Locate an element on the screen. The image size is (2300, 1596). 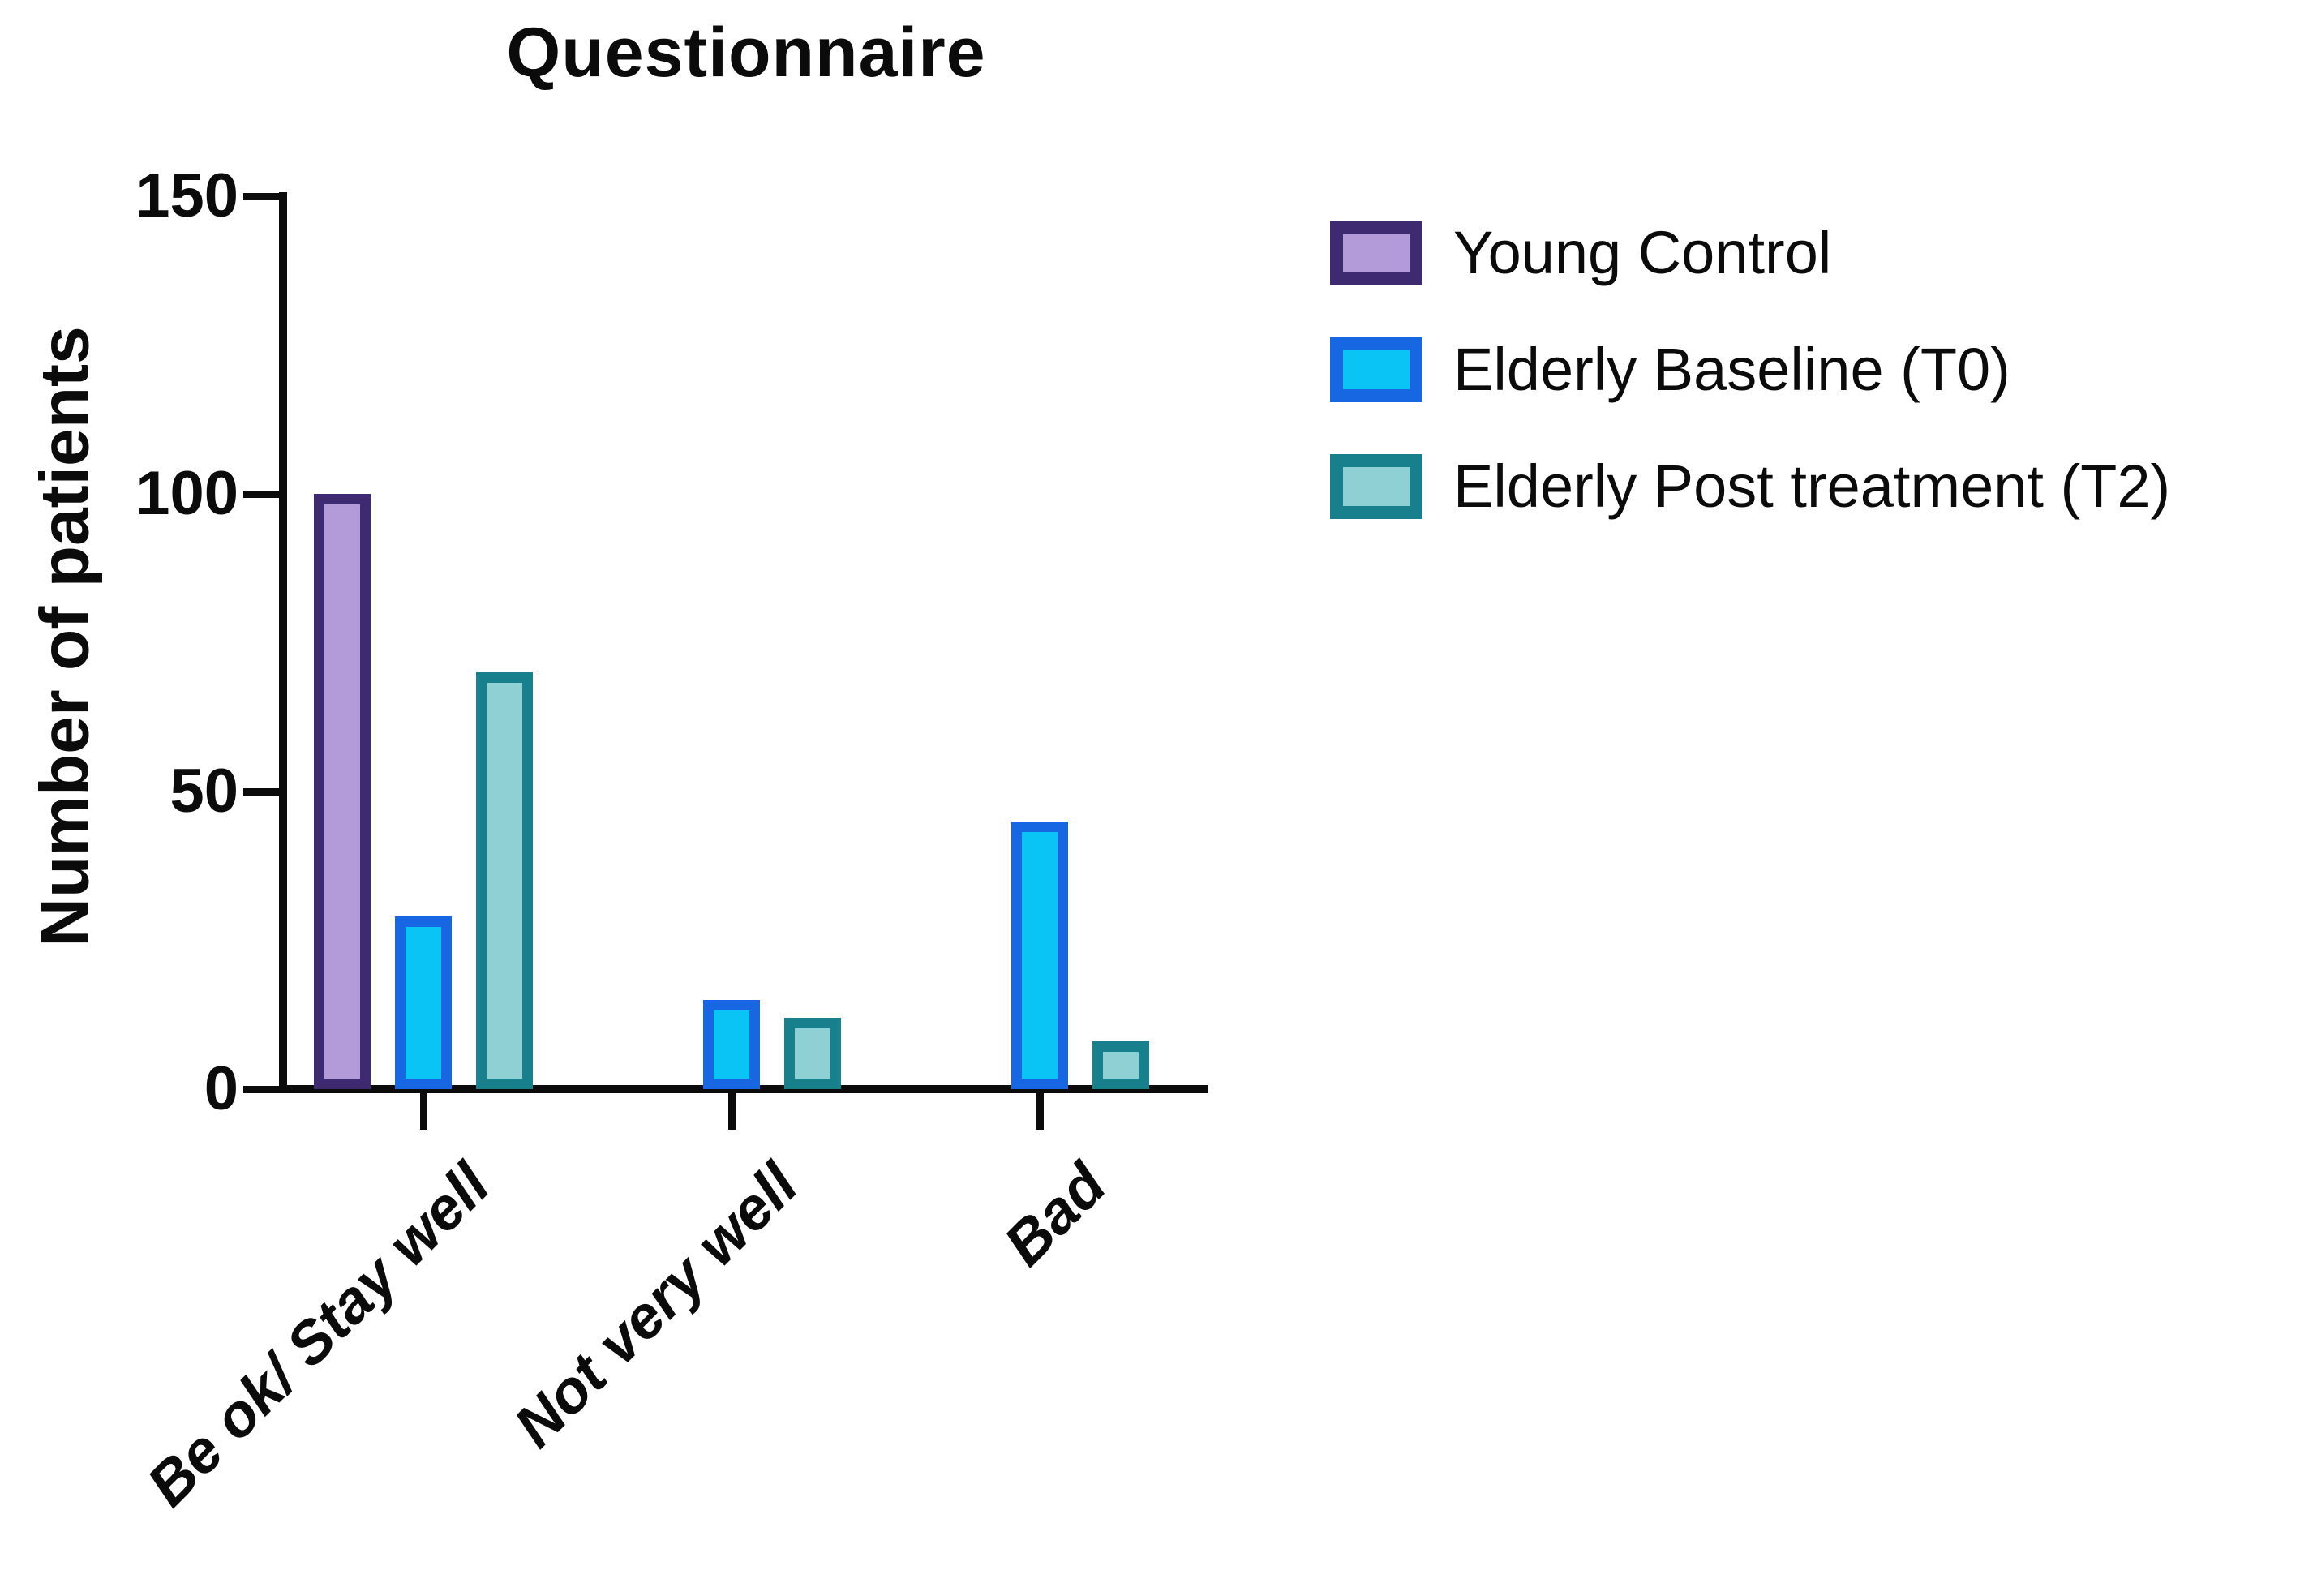
x-tick-bad is located at coordinates (1040, 1109).